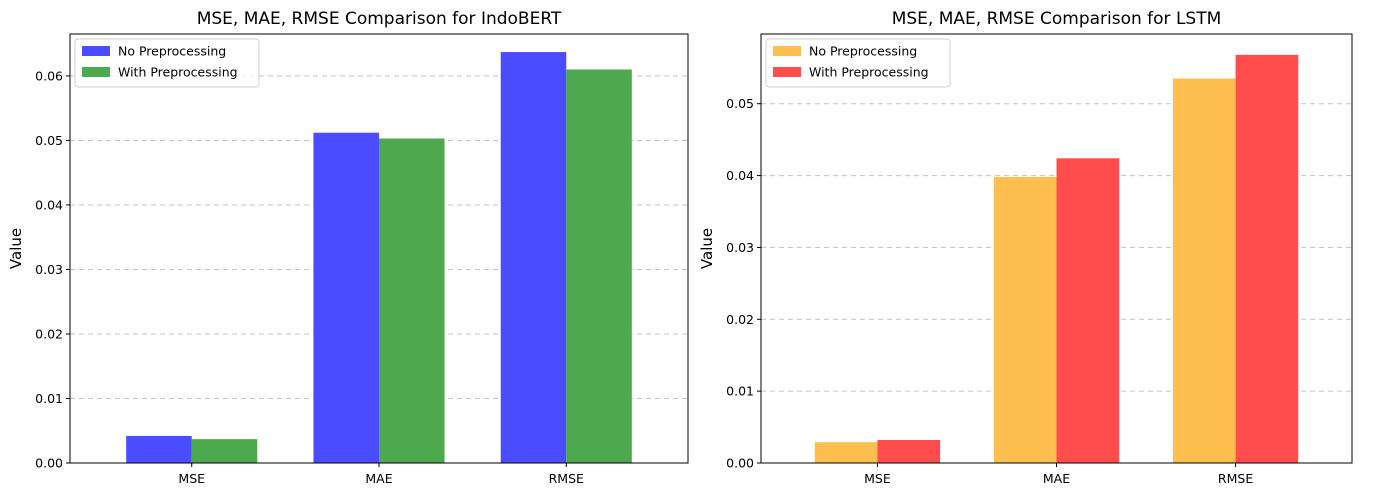 Image resolution: width=1390 pixels, height=494 pixels. What do you see at coordinates (16, 248) in the screenshot?
I see `indobert-ylabel: Value` at bounding box center [16, 248].